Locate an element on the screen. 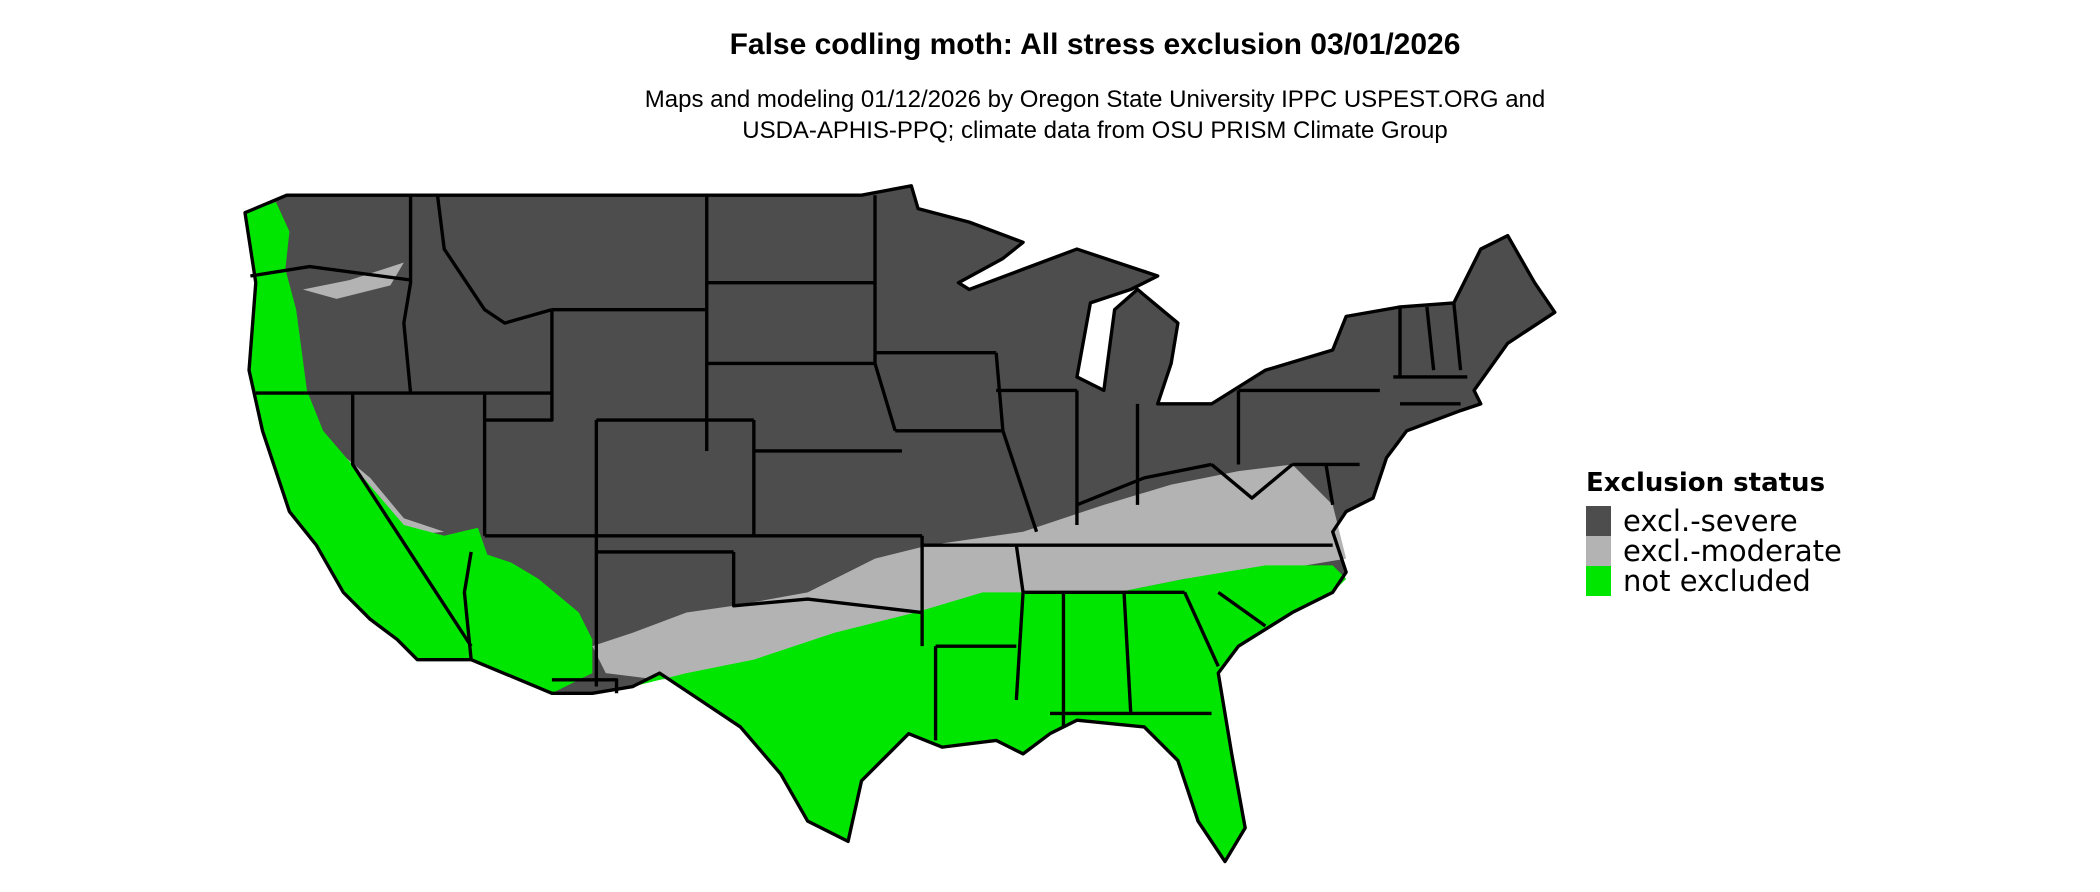 Image resolution: width=2100 pixels, height=892 pixels. legend-label: excl.-severe is located at coordinates (1710, 521).